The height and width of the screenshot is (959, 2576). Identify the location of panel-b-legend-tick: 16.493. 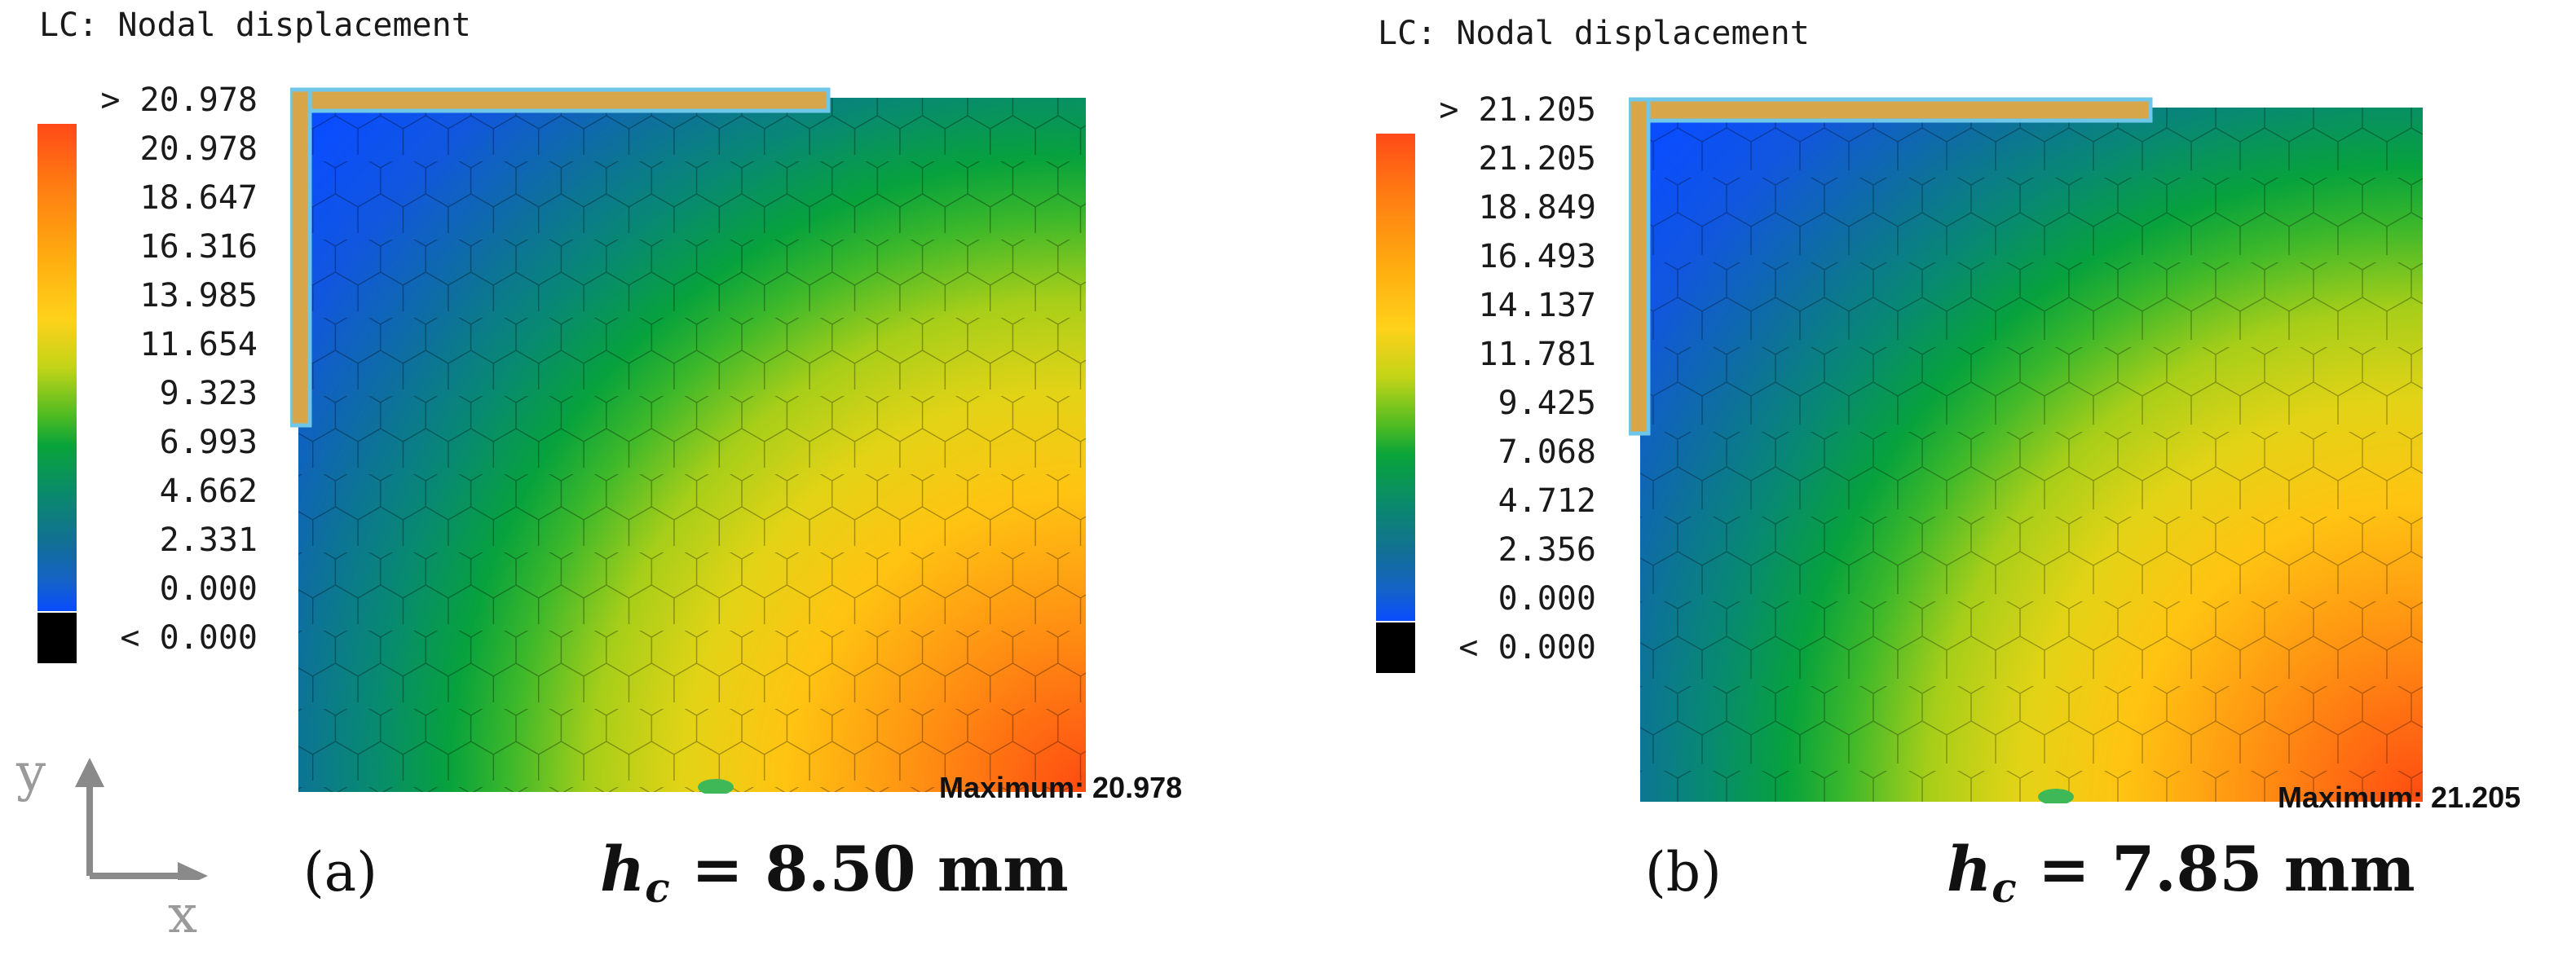
(1537, 256).